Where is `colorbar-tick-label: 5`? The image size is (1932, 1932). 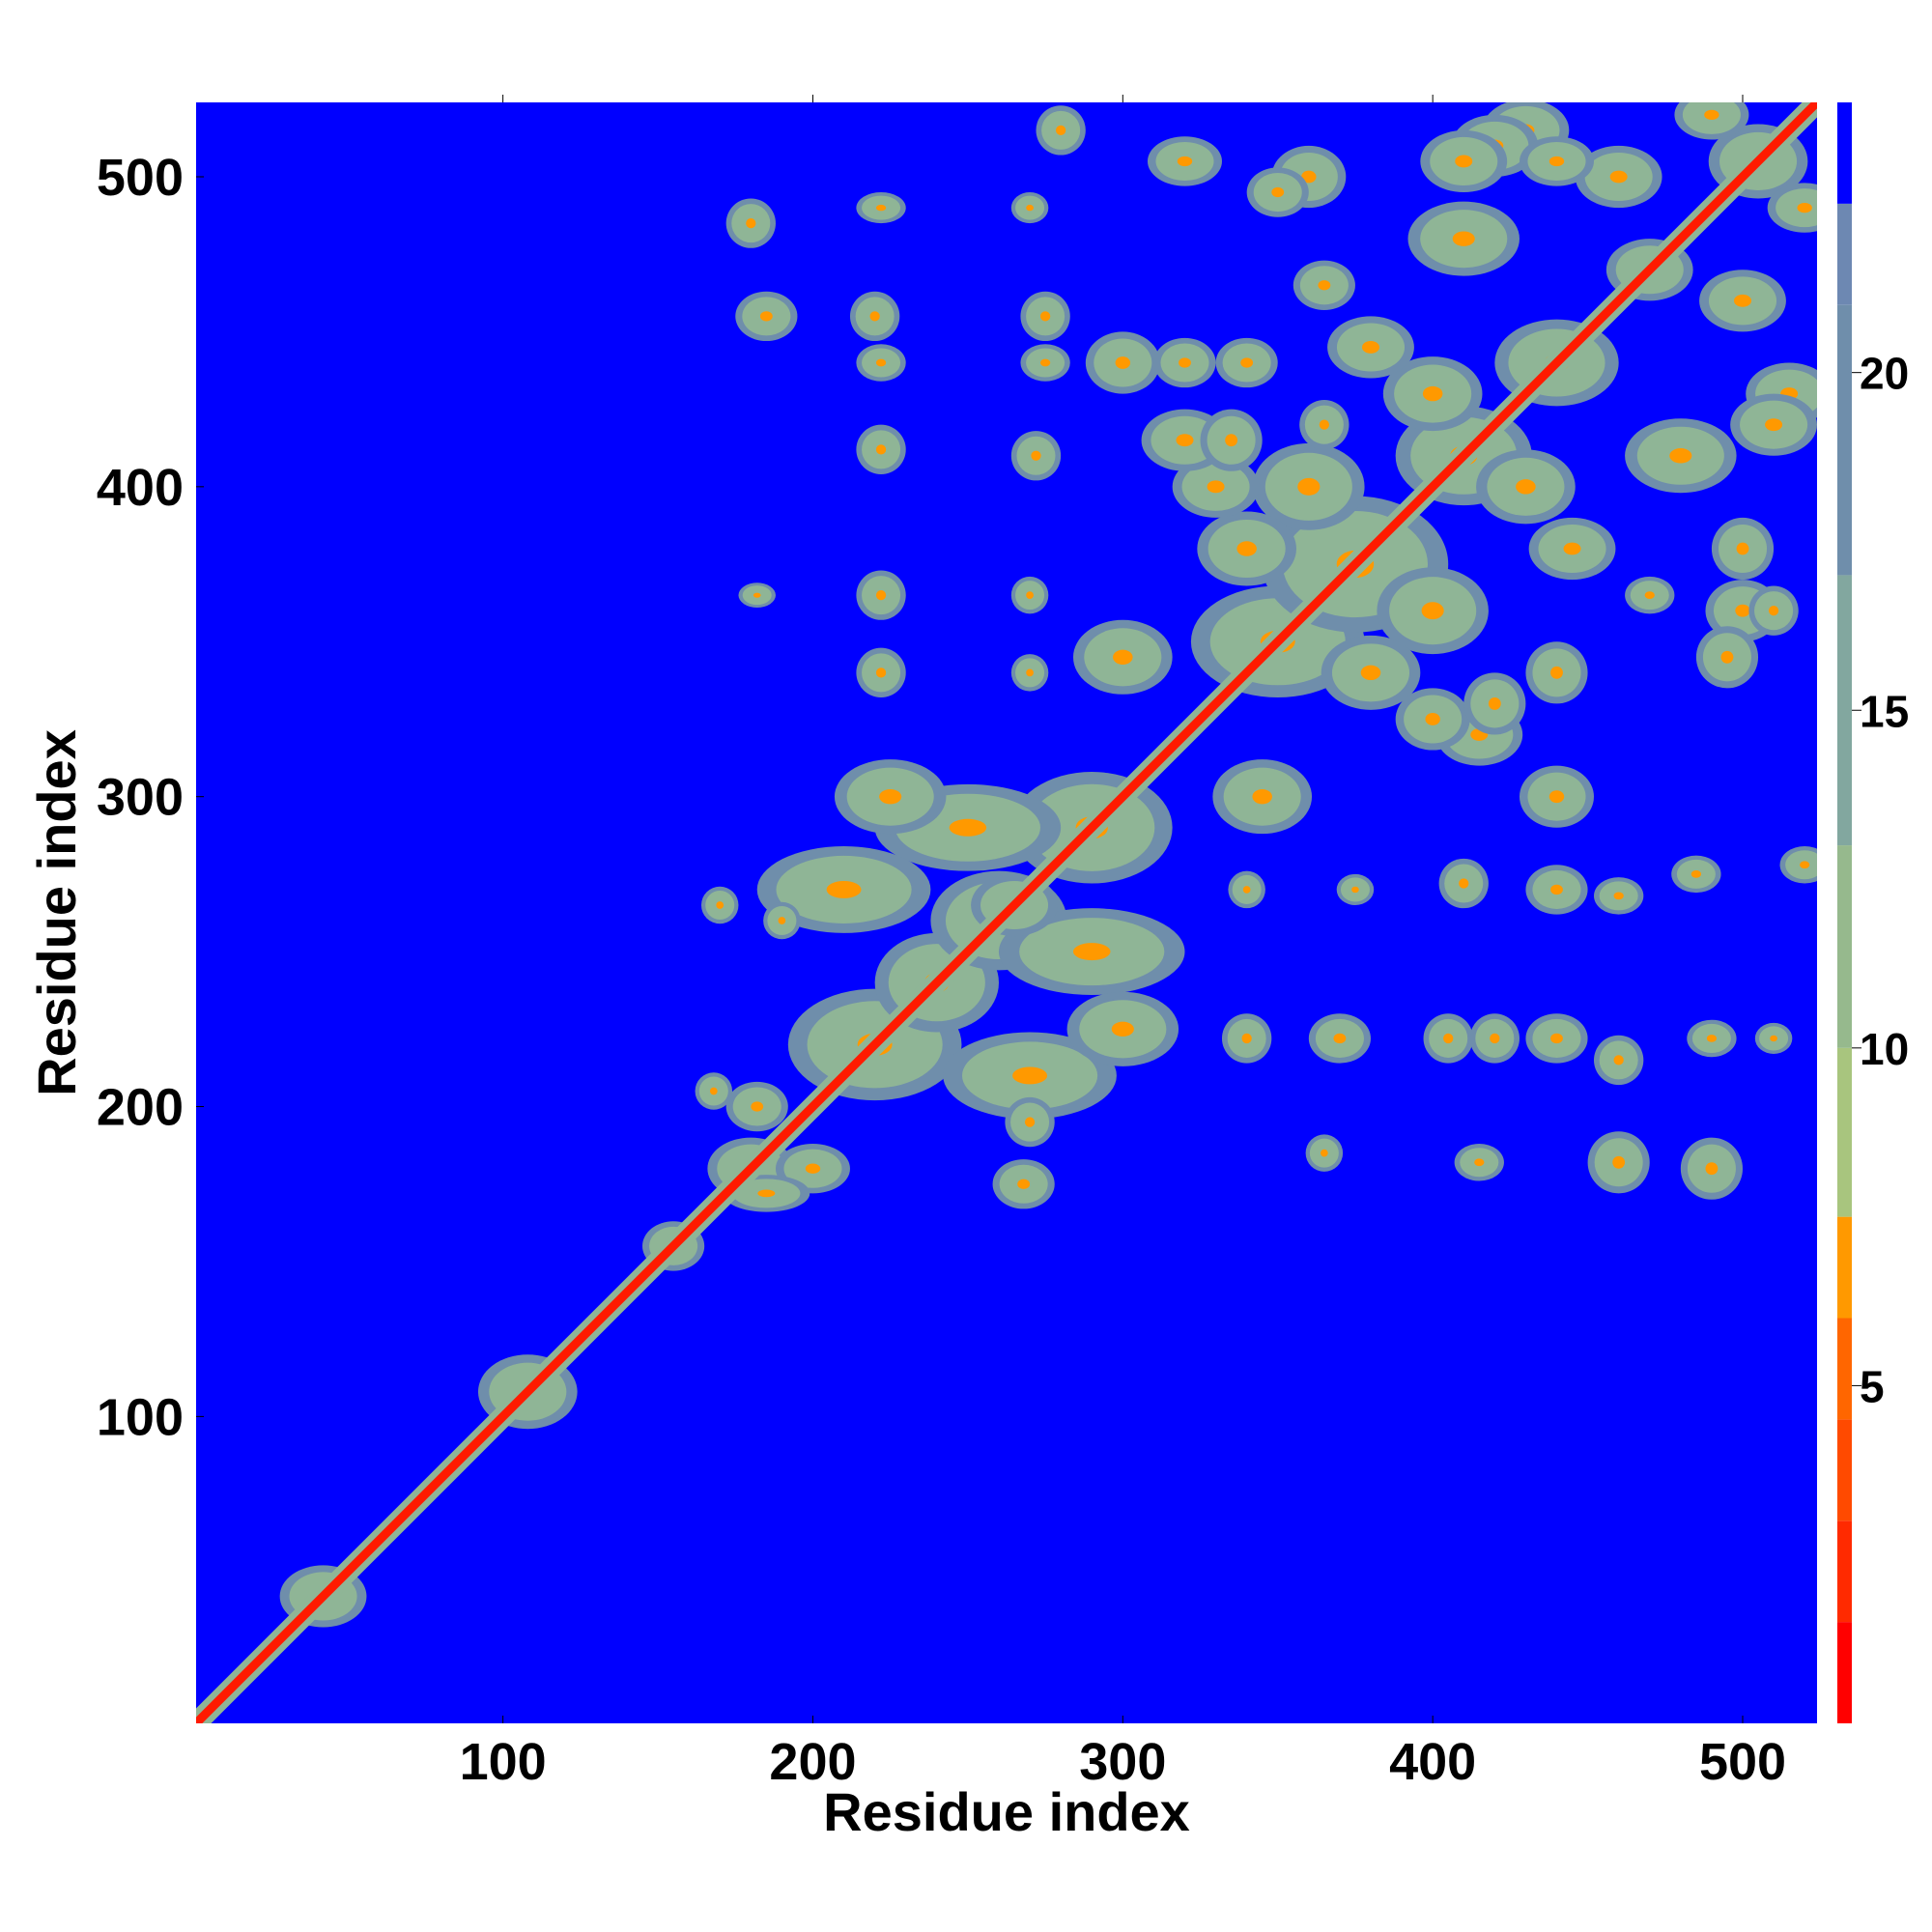 colorbar-tick-label: 5 is located at coordinates (1872, 1386).